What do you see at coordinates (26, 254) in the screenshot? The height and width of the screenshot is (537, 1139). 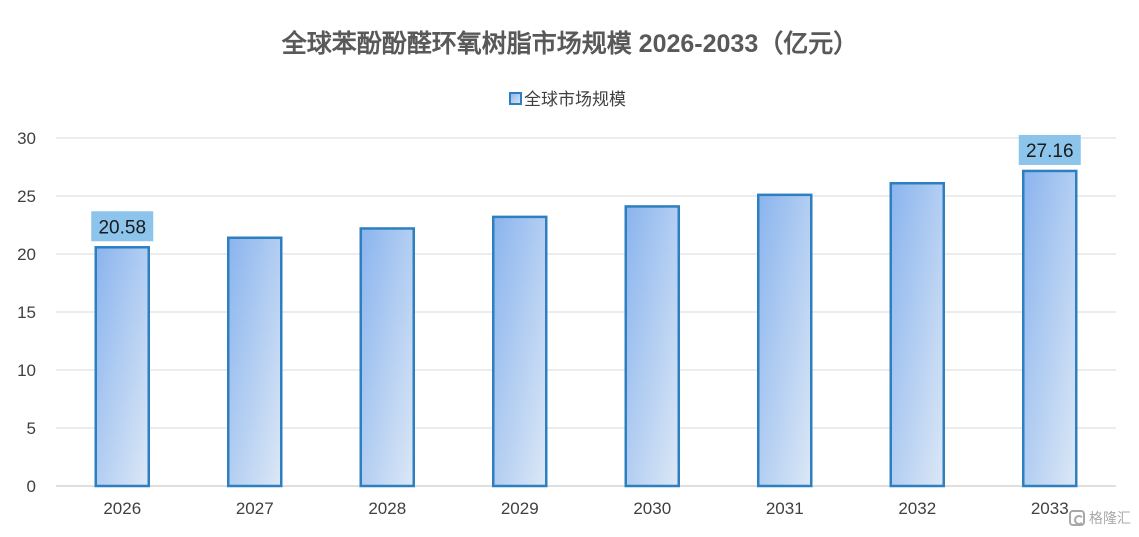 I see `y-tick-label: 20` at bounding box center [26, 254].